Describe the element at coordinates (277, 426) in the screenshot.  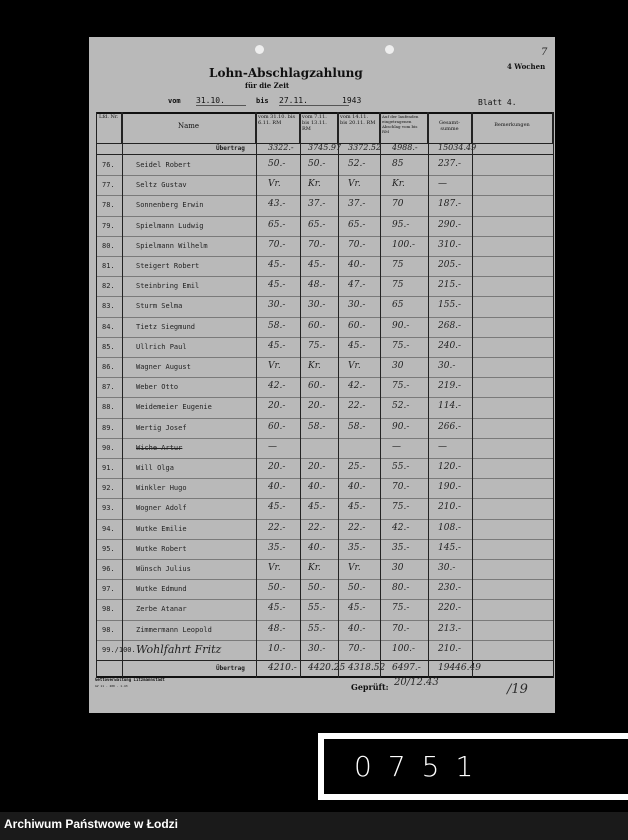
I see `cell-w1: 60.-` at that location.